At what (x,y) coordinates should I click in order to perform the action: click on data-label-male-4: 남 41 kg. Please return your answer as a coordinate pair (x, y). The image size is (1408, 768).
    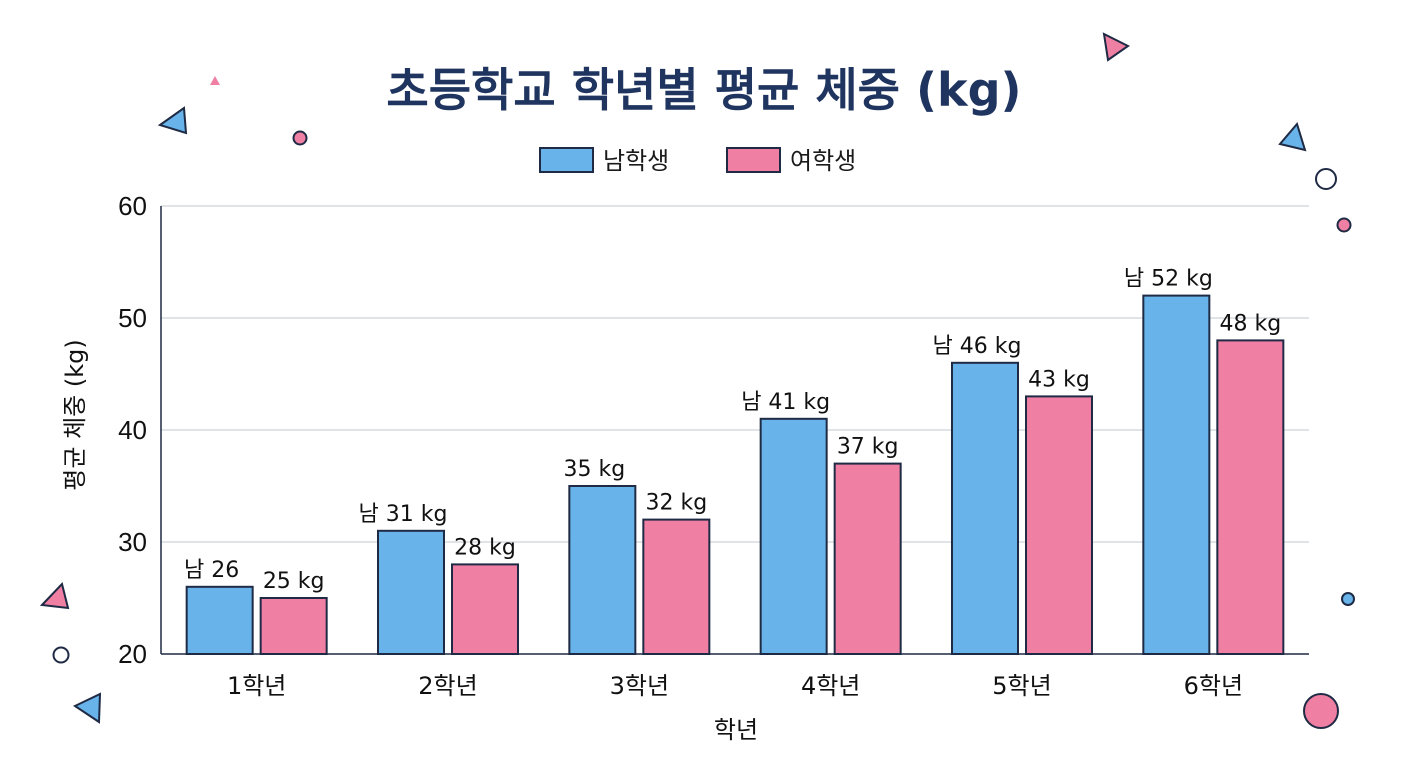
    Looking at the image, I should click on (785, 402).